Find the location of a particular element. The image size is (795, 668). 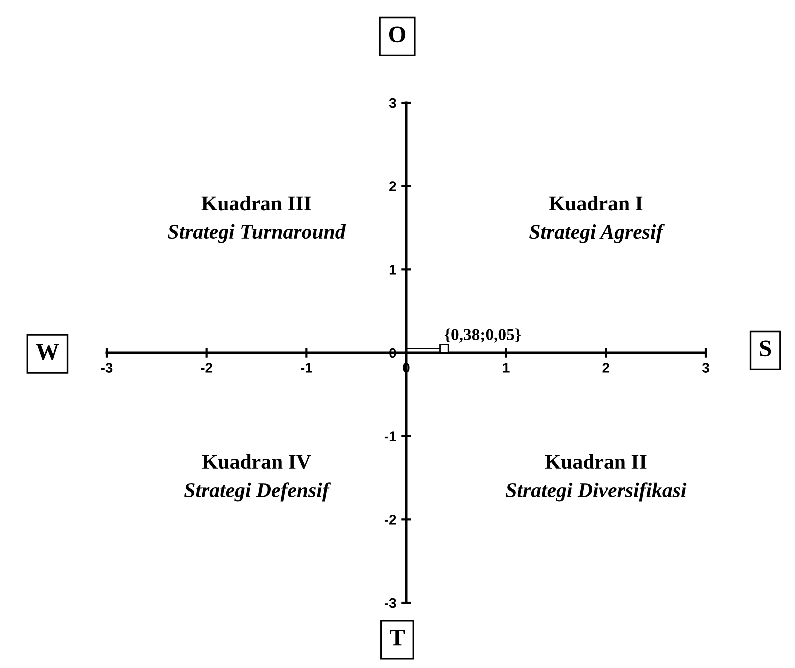

text: S is located at coordinates (766, 348).